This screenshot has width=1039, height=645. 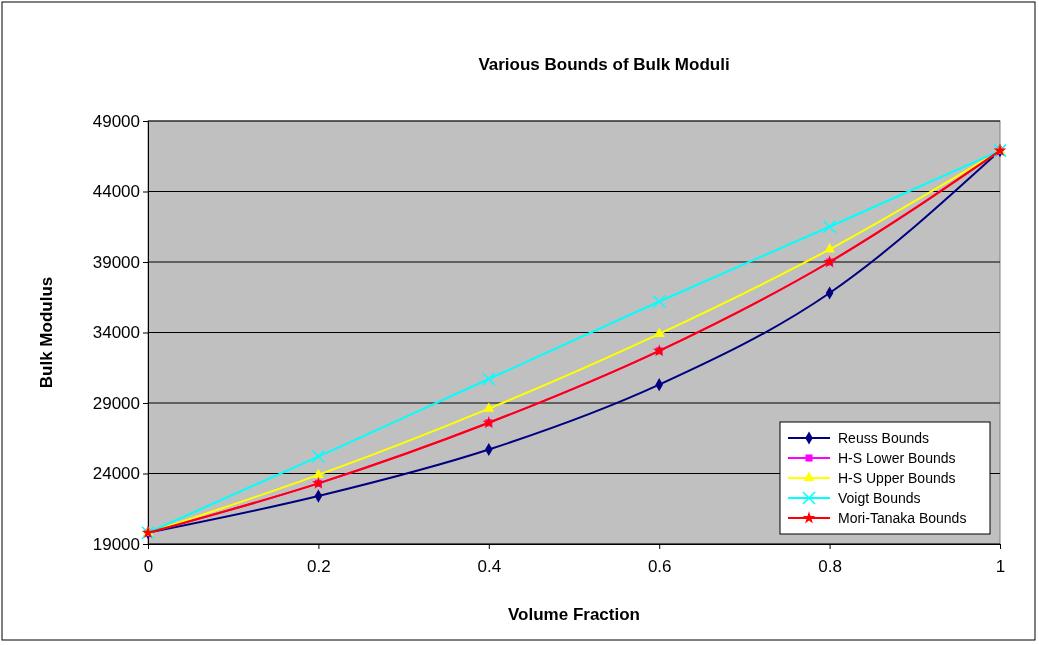 I want to click on x-axis-title: Volume Fraction, so click(x=574, y=614).